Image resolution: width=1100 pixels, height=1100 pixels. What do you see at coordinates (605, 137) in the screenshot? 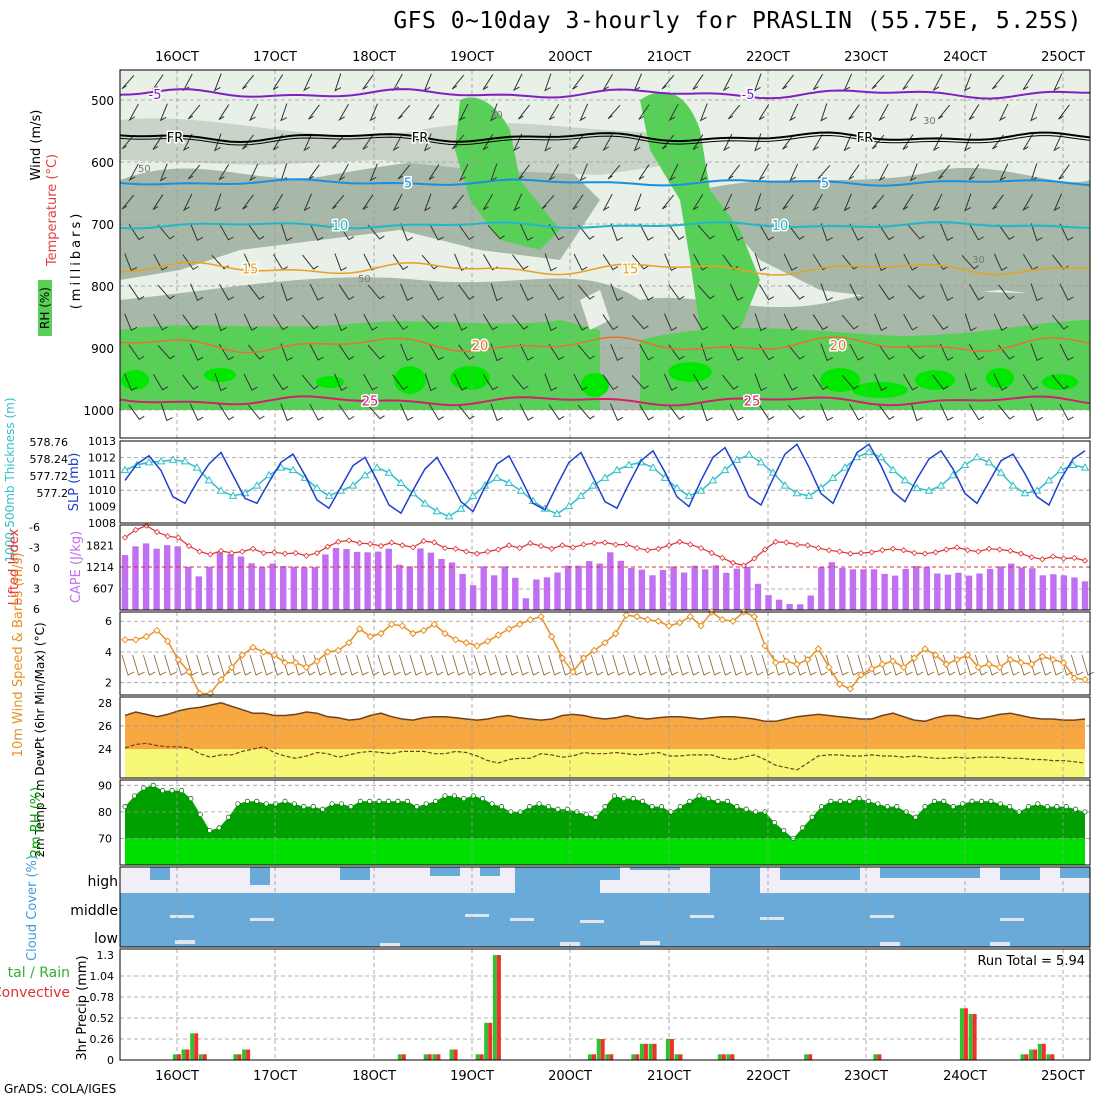
I see `isotherm-fr` at bounding box center [605, 137].